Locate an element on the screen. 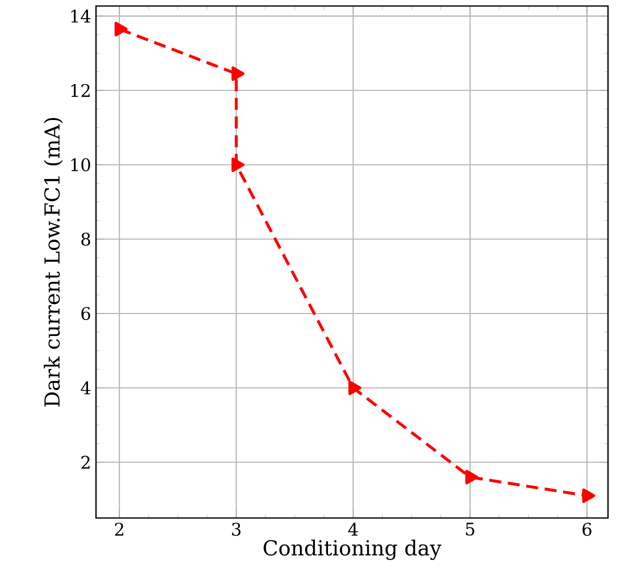 The image size is (621, 582). y-tick-label: 8 is located at coordinates (85, 239).